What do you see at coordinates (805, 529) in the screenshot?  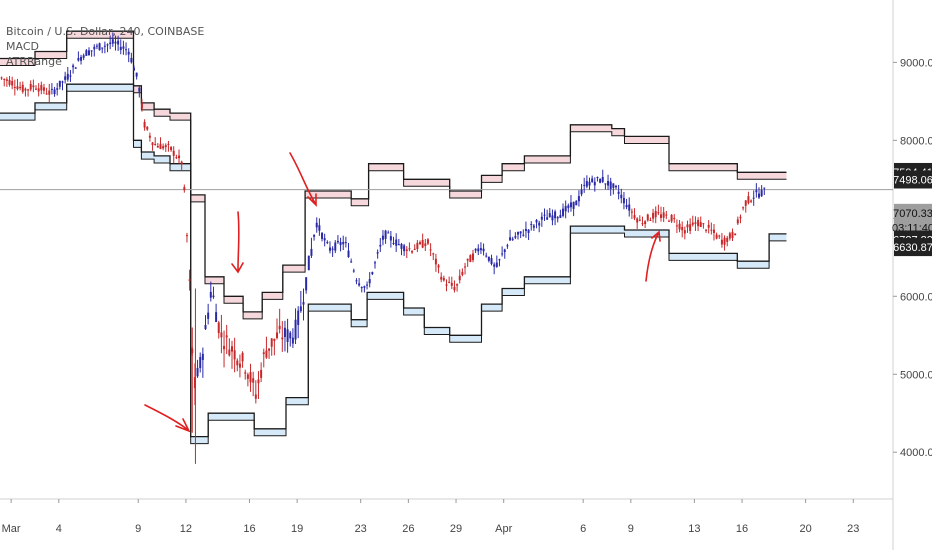 I see `x-tick-label: 20` at bounding box center [805, 529].